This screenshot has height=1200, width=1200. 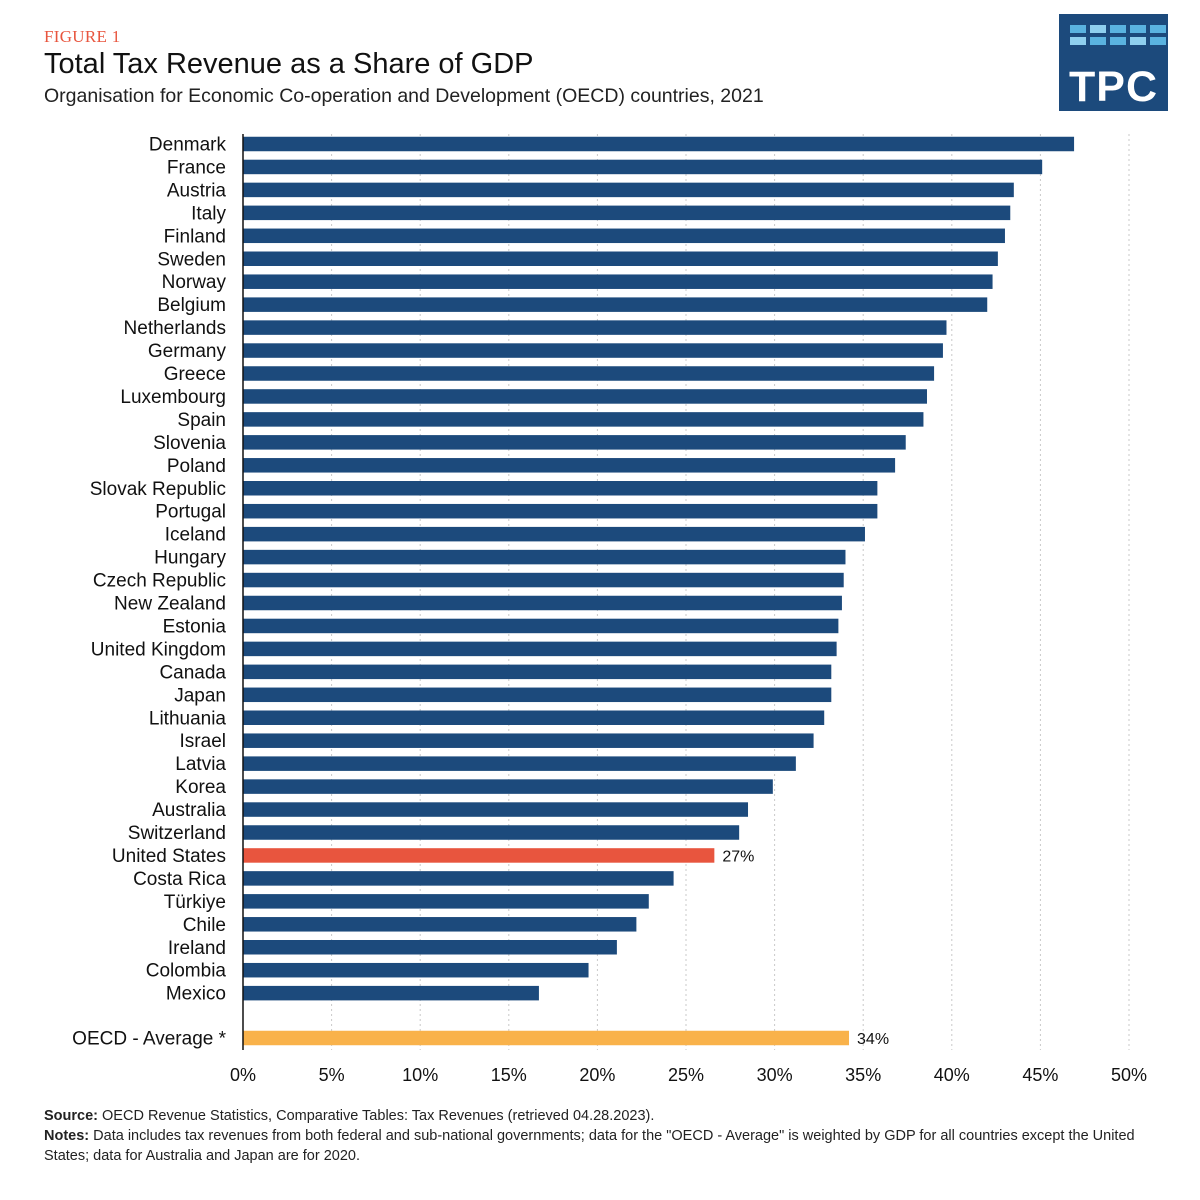 What do you see at coordinates (597, 1075) in the screenshot?
I see `x-tick-label: 20%` at bounding box center [597, 1075].